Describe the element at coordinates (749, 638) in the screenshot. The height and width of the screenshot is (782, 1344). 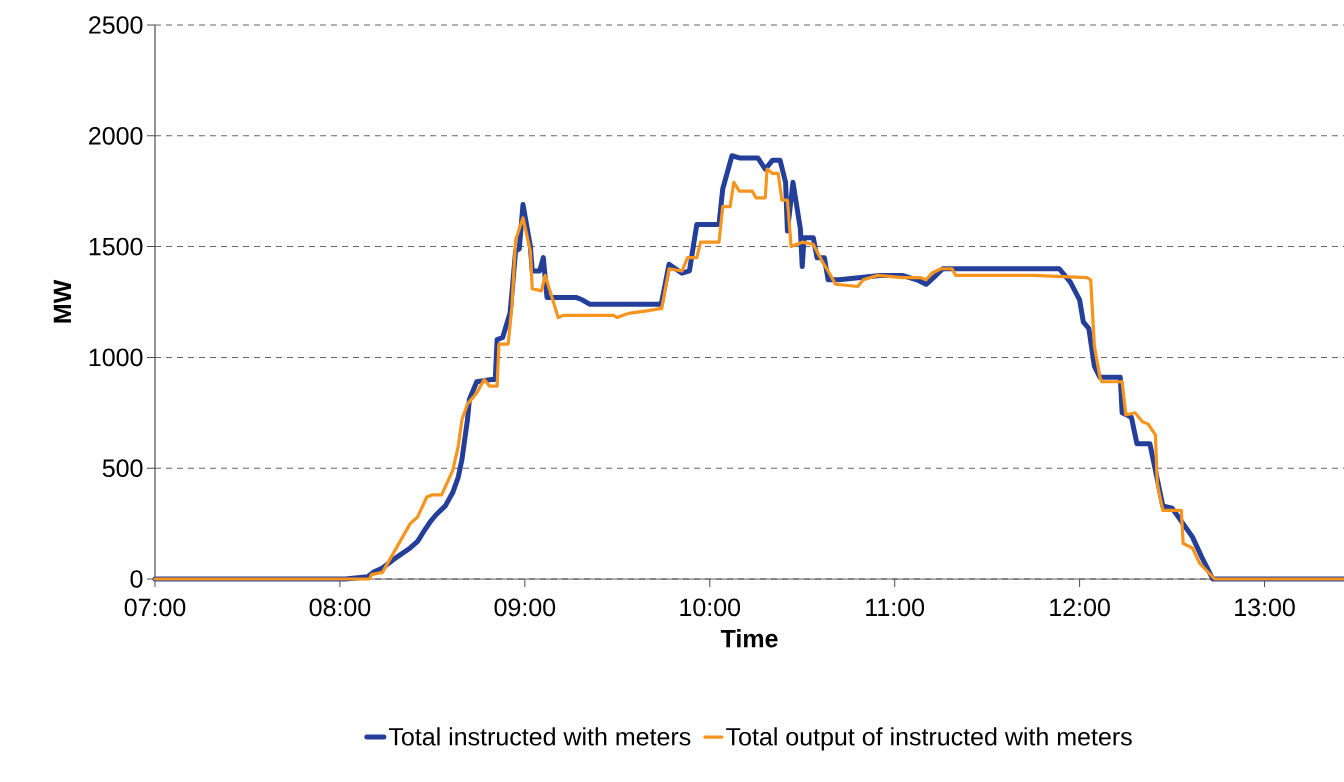
I see `x-axis-title: Time` at that location.